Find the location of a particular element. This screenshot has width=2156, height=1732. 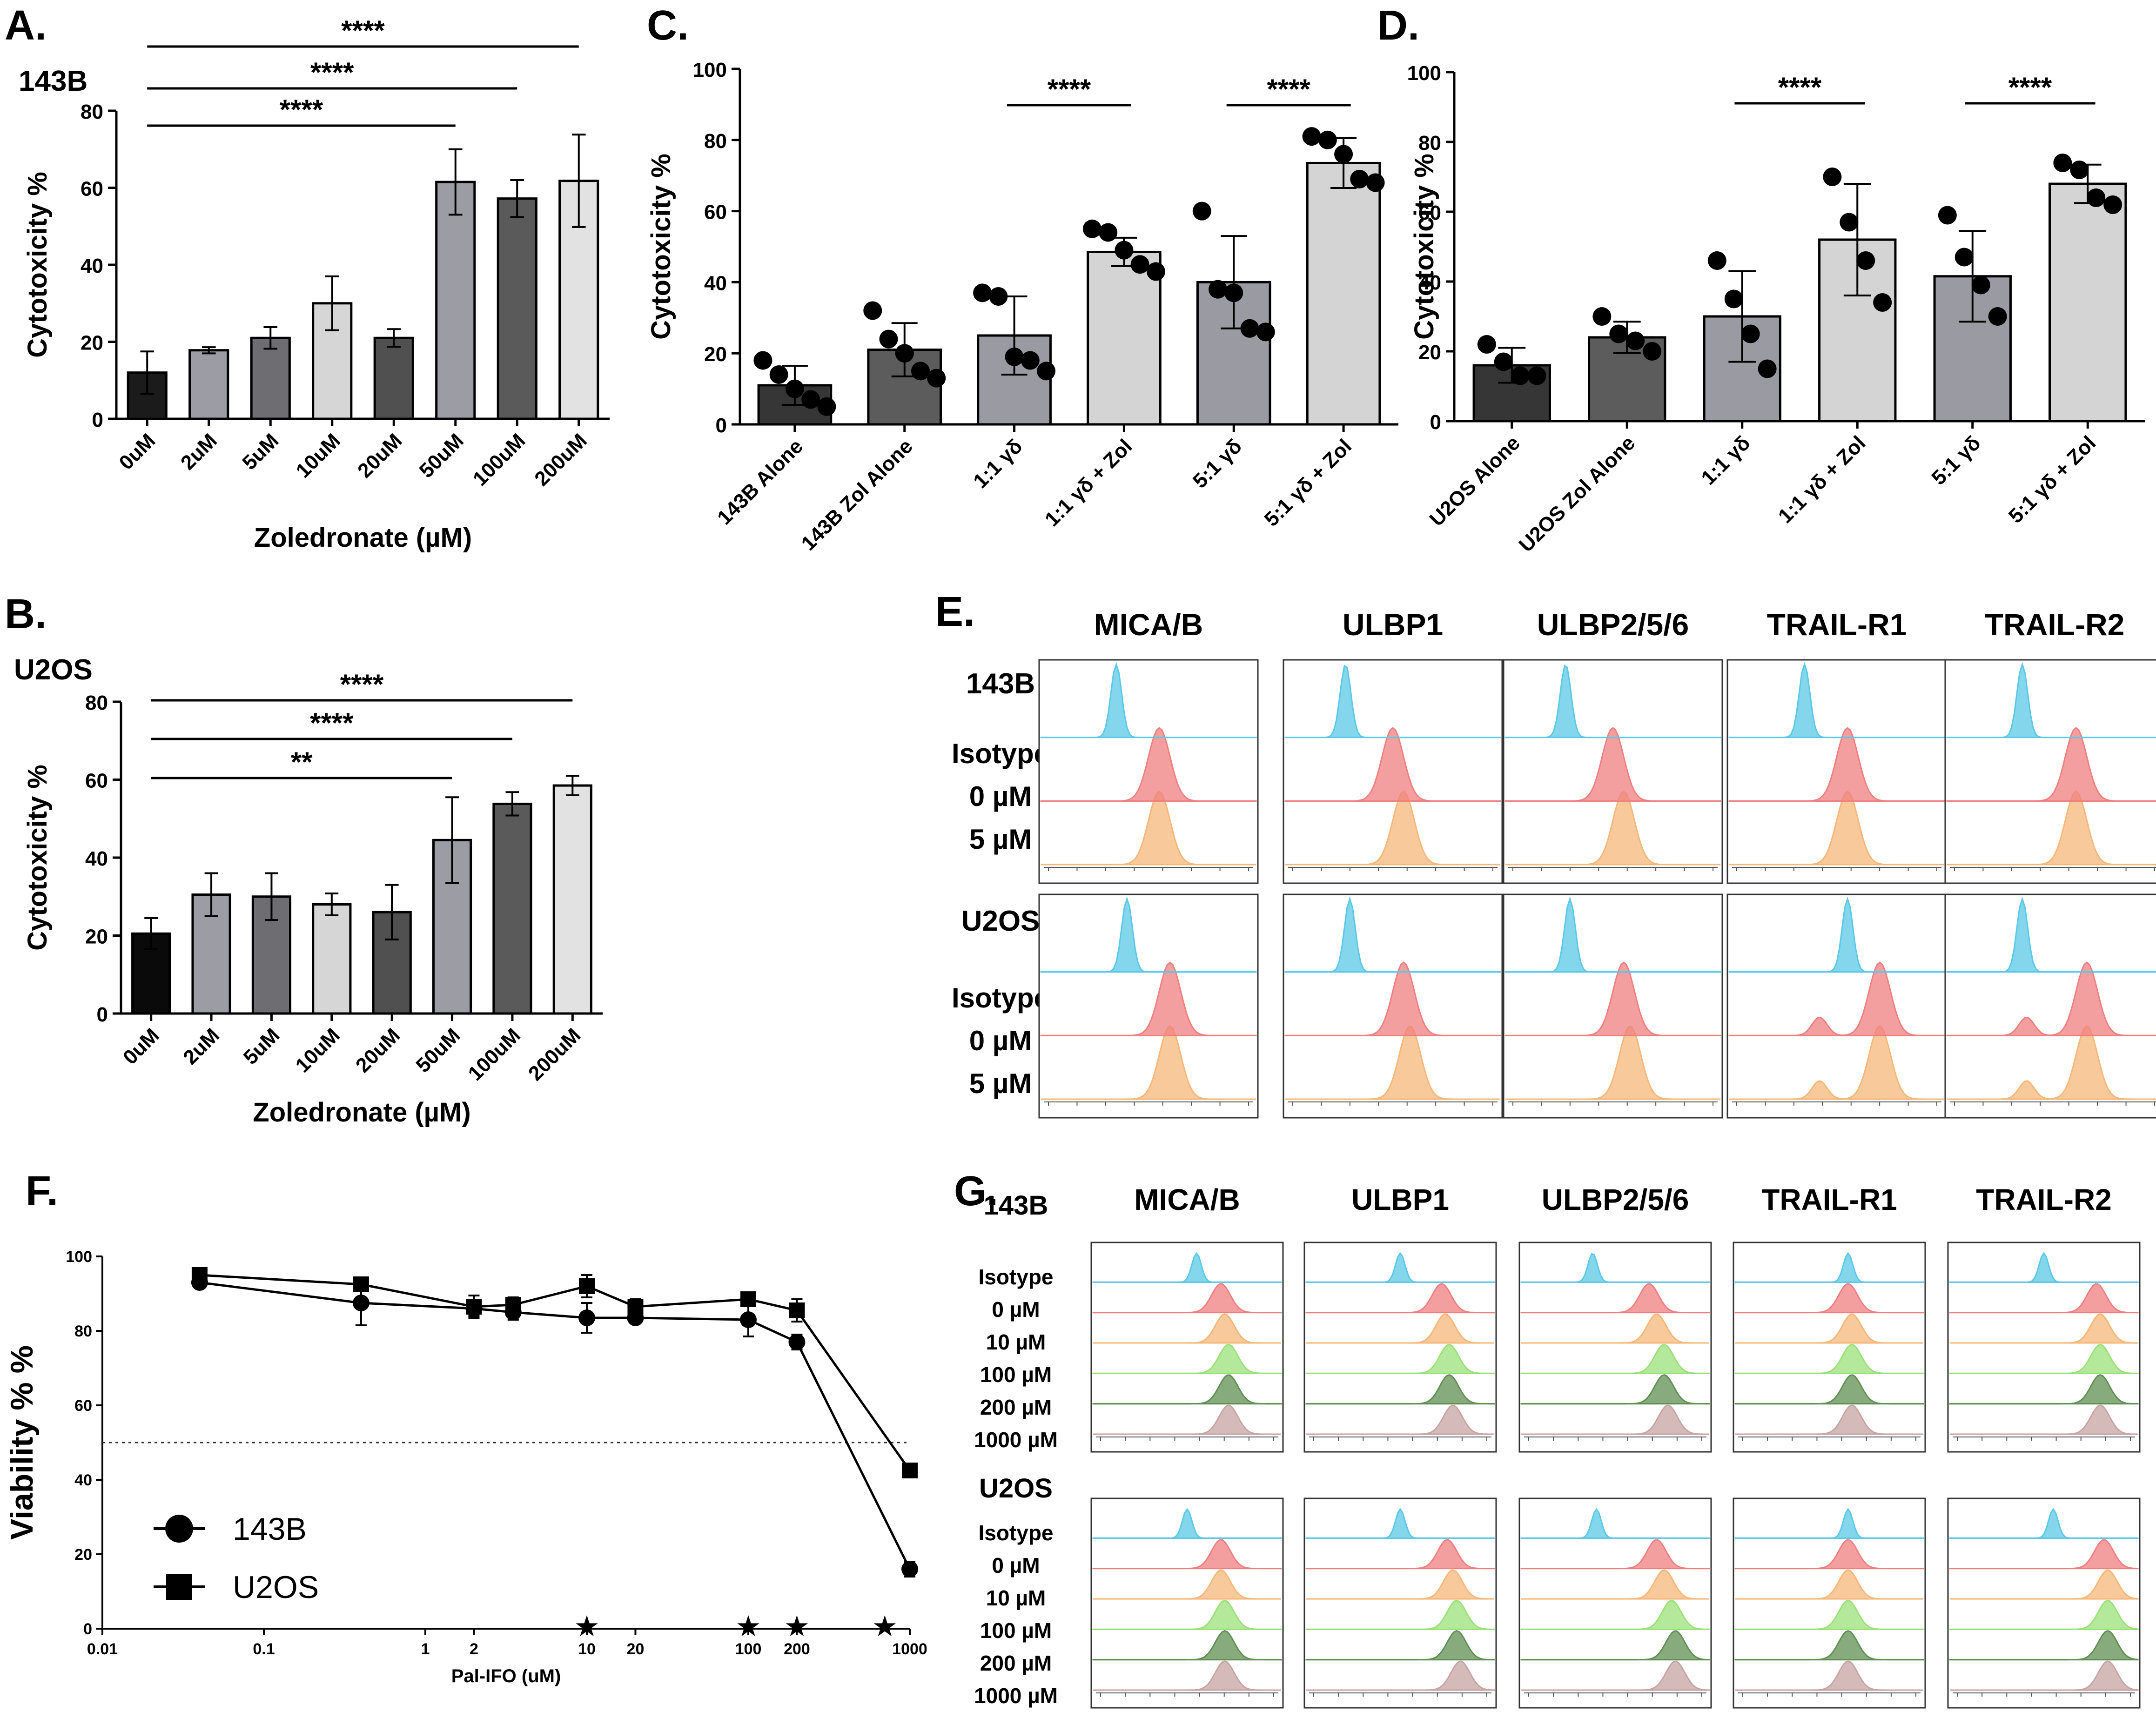

panel-c-error-bar is located at coordinates (1234, 282).